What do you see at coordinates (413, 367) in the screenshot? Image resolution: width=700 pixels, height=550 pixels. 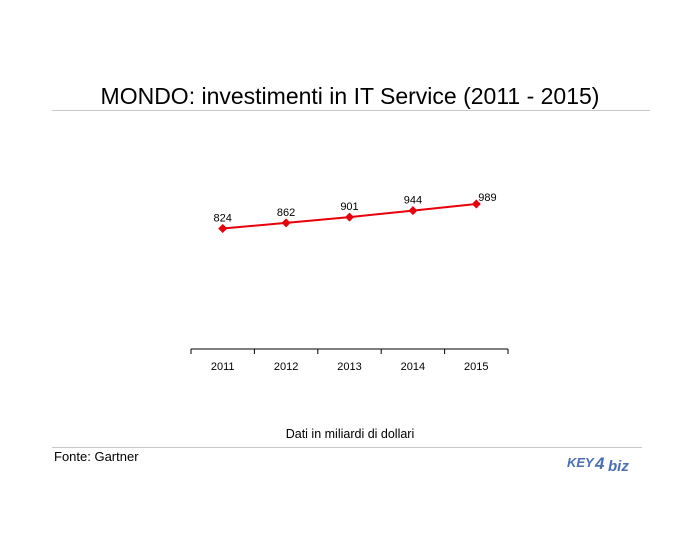 I see `x-tick-label: 2014` at bounding box center [413, 367].